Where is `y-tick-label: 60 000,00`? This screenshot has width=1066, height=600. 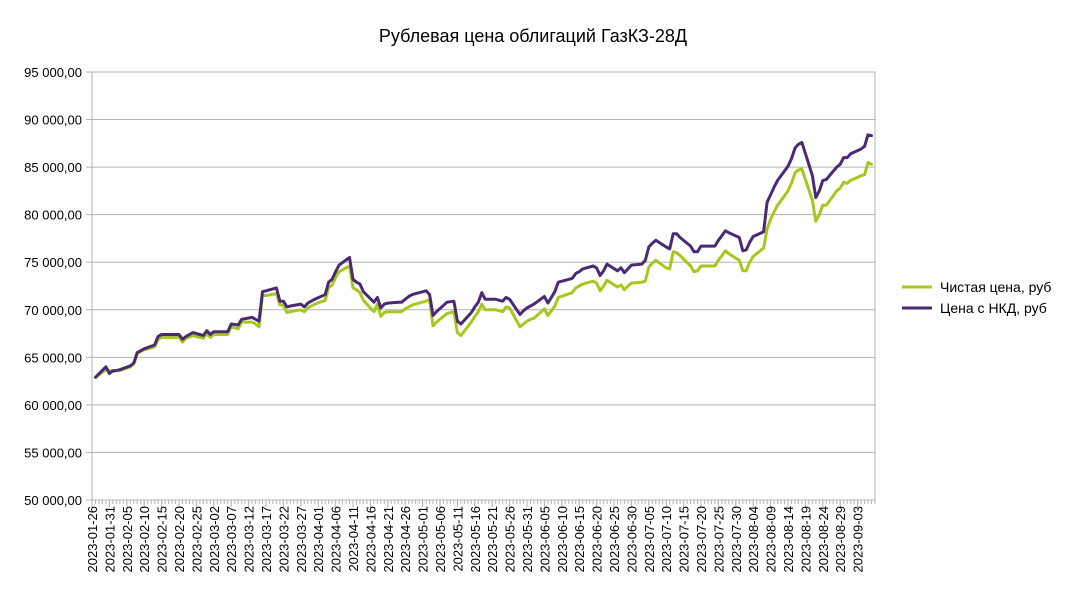 y-tick-label: 60 000,00 is located at coordinates (53, 405).